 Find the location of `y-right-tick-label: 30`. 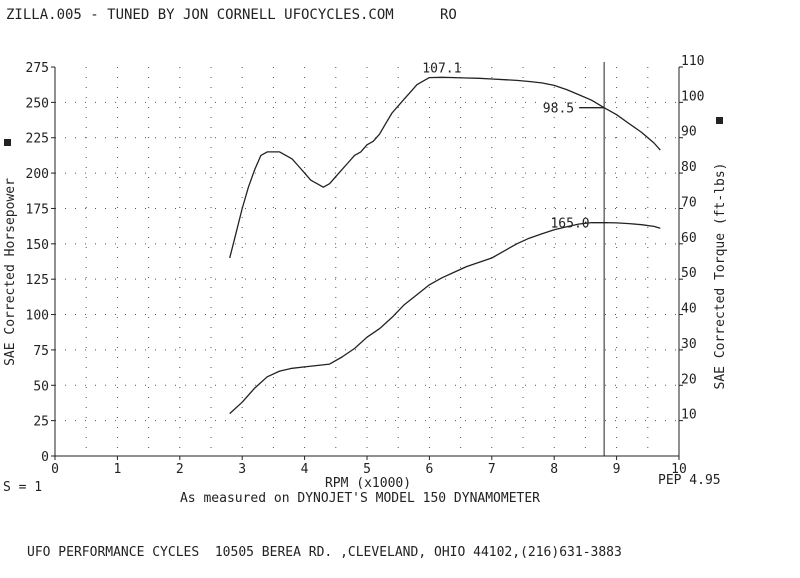

y-right-tick-label: 30 is located at coordinates (689, 344).